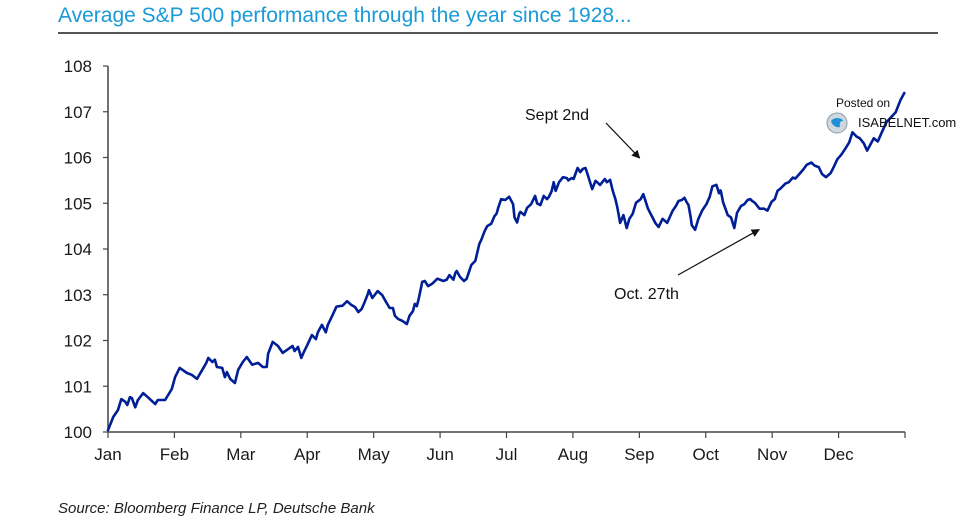  What do you see at coordinates (838, 454) in the screenshot?
I see `x-tick-label: Dec` at bounding box center [838, 454].